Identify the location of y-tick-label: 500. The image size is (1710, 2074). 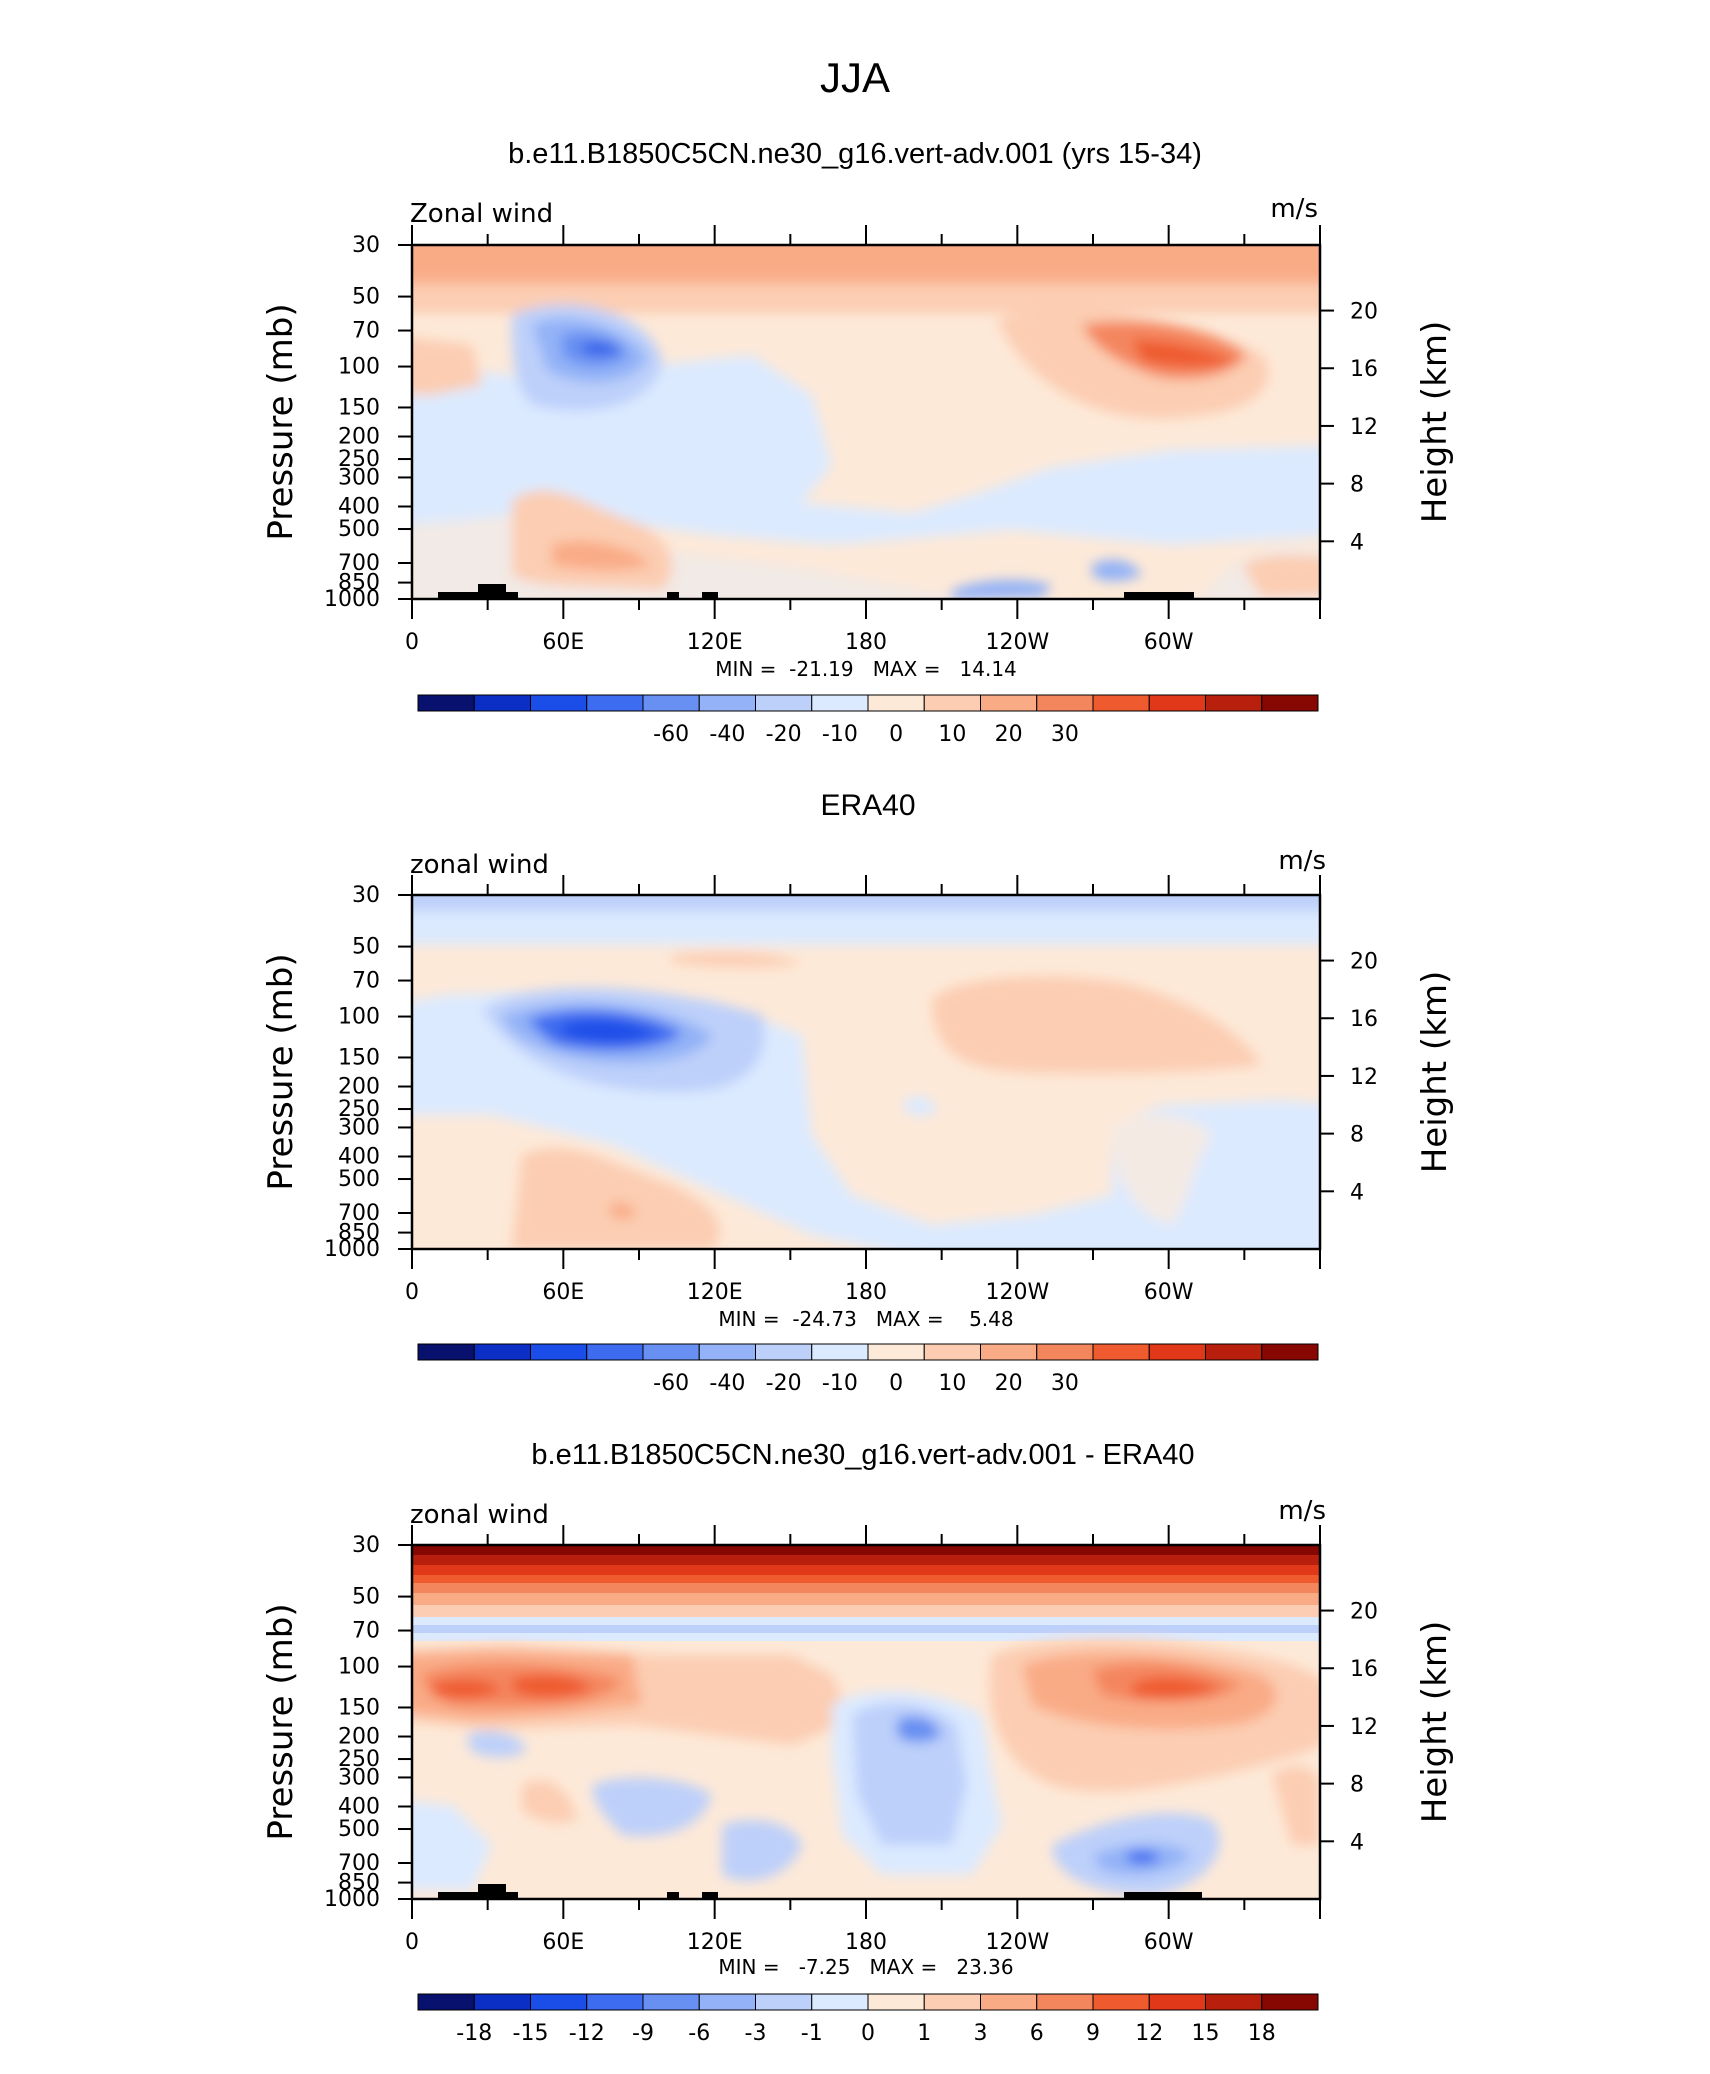
(359, 1179).